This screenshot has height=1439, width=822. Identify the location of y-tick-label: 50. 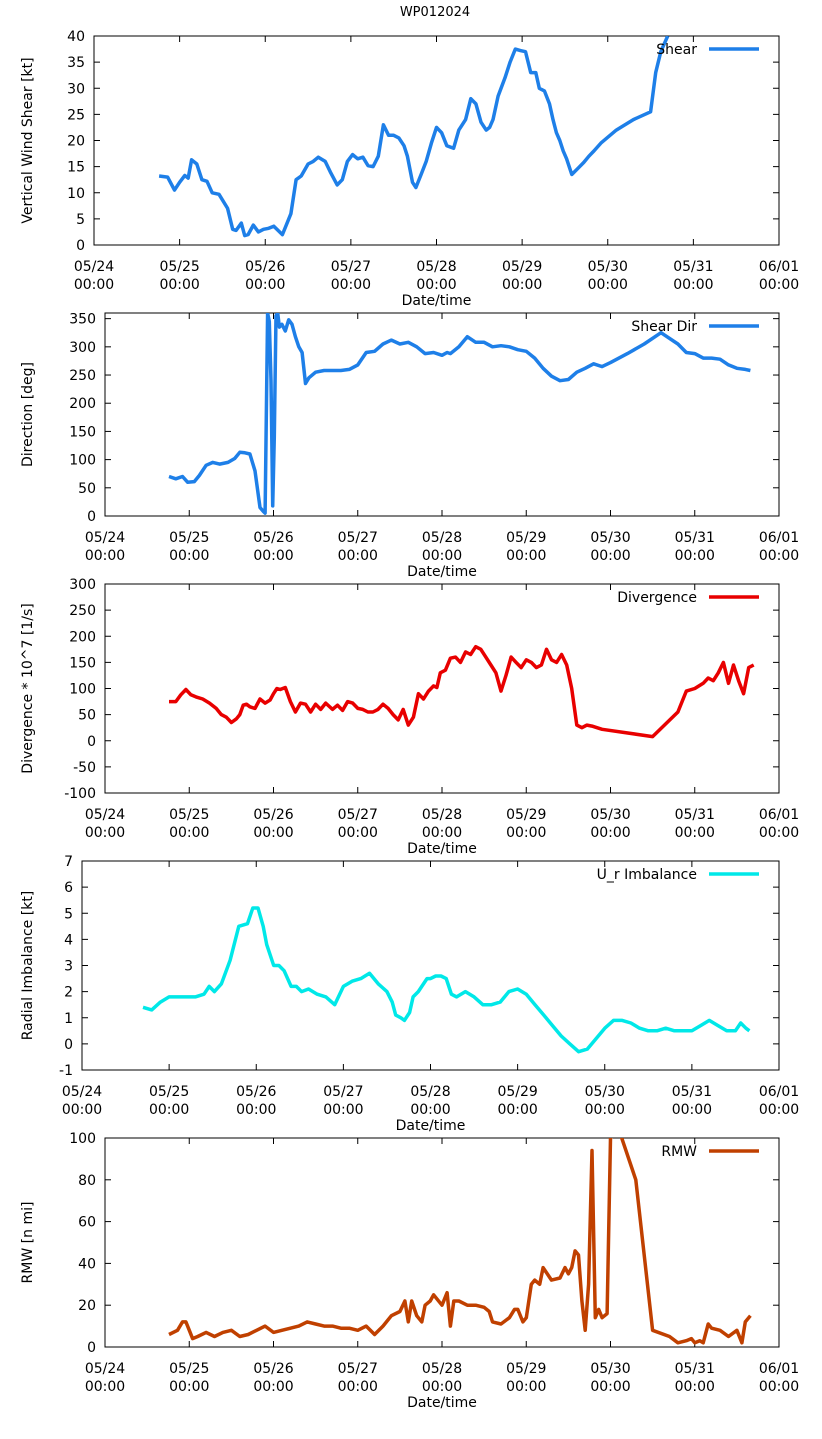
(87, 716).